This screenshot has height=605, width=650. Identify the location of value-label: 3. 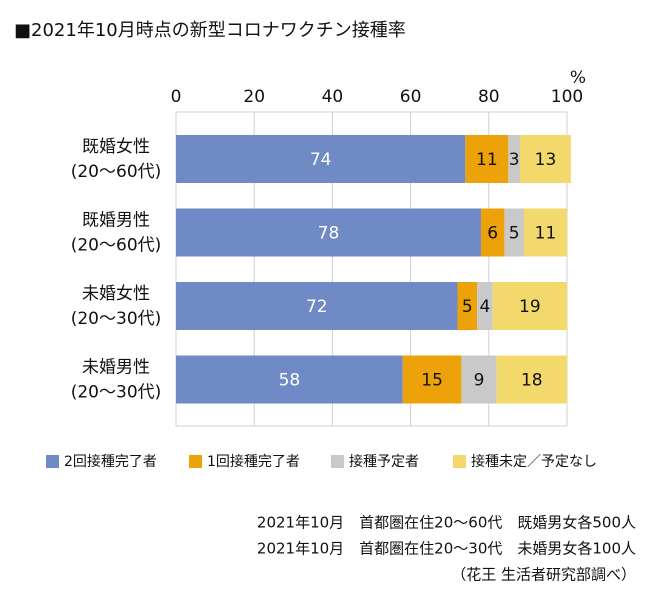
(514, 160).